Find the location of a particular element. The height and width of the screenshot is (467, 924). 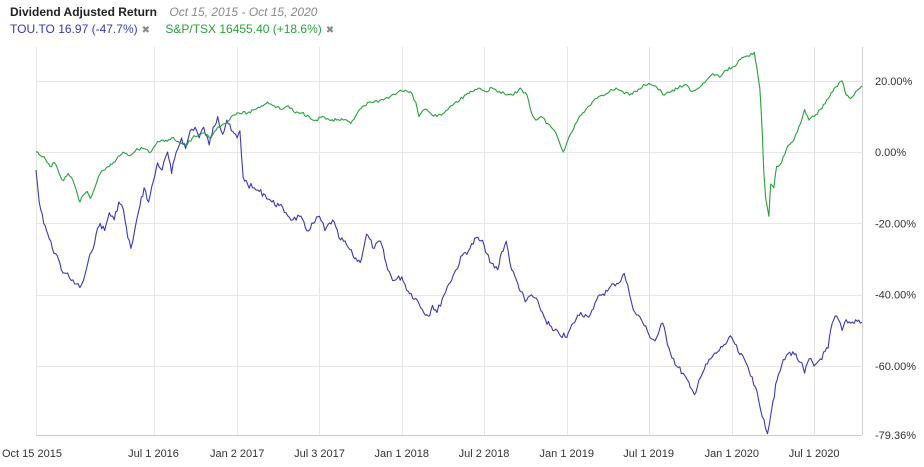

x-tick-label: Jan 1 2020 is located at coordinates (732, 454).